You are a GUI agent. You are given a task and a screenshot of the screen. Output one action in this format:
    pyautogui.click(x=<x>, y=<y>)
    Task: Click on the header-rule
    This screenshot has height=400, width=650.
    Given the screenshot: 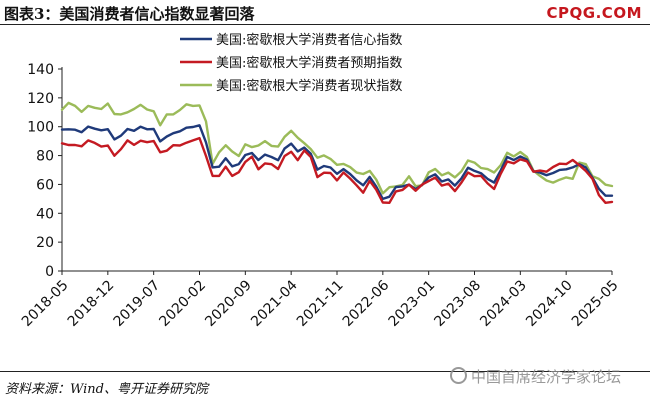 What is the action you would take?
    pyautogui.click(x=325, y=24)
    